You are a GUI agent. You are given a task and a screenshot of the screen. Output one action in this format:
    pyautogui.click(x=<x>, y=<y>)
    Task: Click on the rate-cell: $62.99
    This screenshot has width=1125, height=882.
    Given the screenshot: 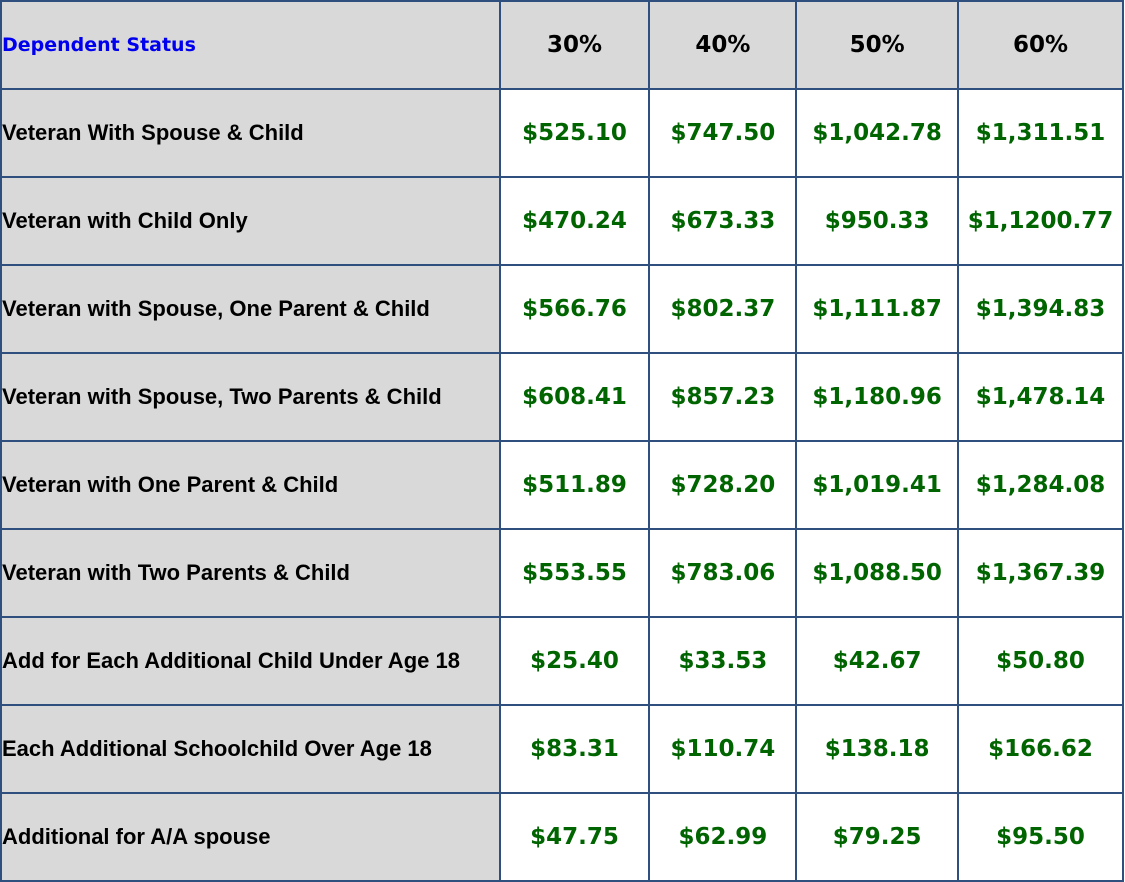 What is the action you would take?
    pyautogui.click(x=723, y=837)
    